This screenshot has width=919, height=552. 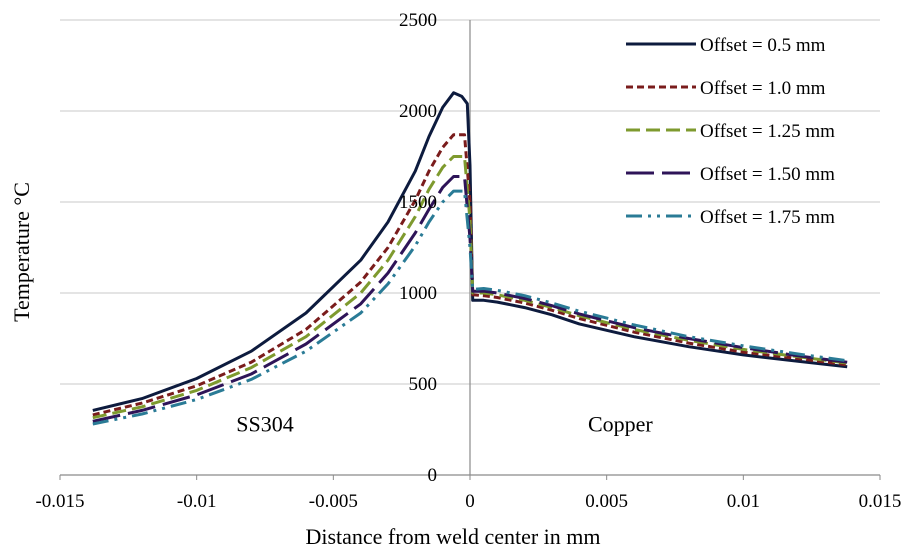 I want to click on annotations: SS304 Copper, so click(x=444, y=424).